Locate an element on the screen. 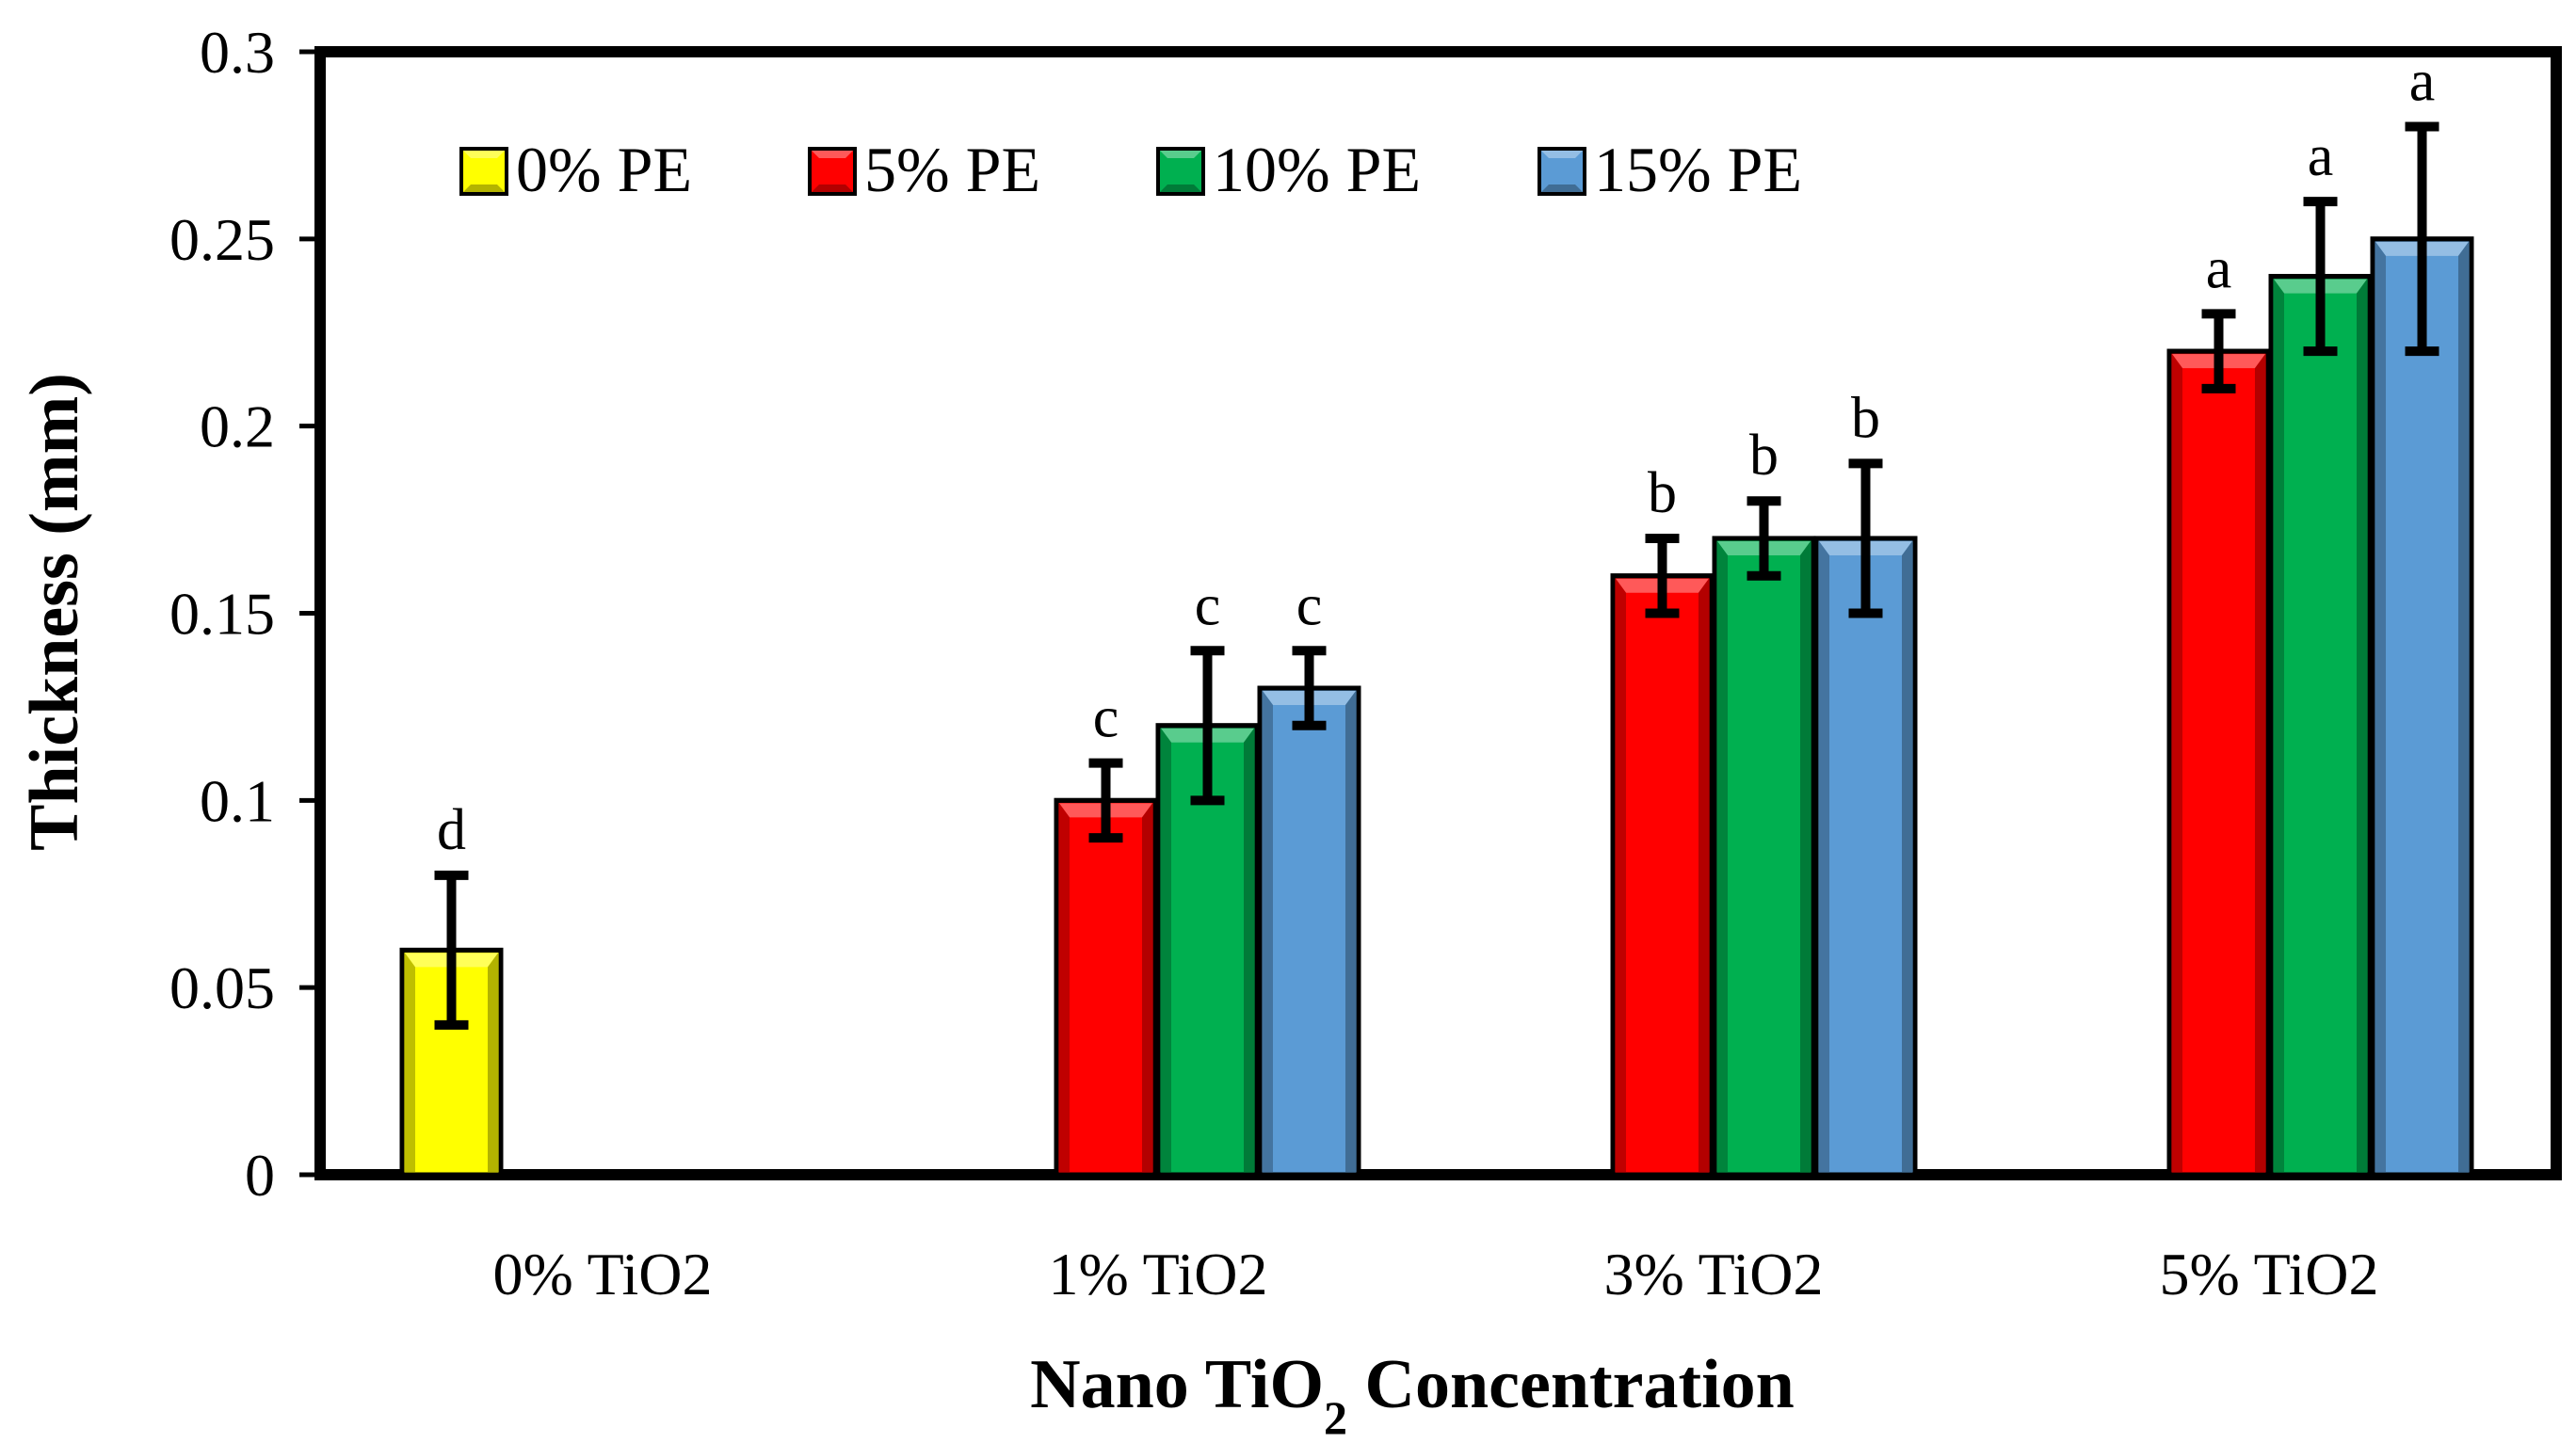 The height and width of the screenshot is (1443, 2576). legend-item: 0% PE is located at coordinates (575, 169).